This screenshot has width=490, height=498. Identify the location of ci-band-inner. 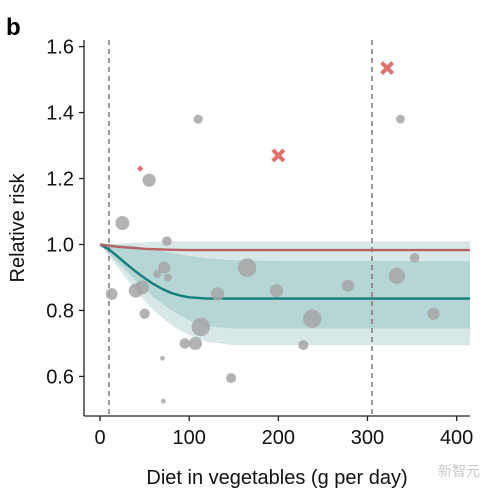
(285, 286).